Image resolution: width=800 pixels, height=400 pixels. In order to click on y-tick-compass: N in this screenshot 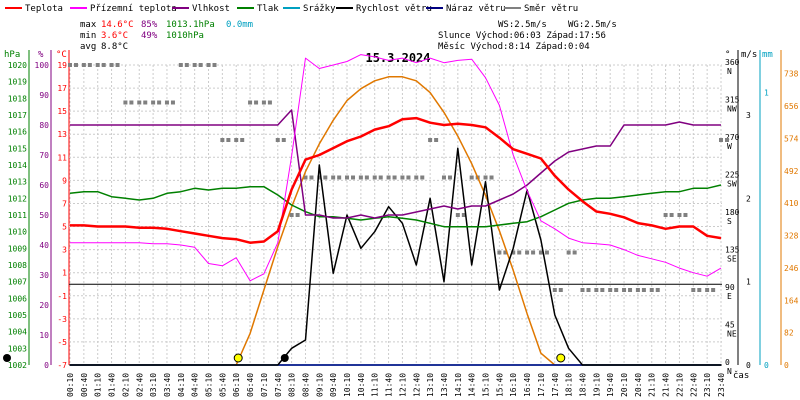, I will do `click(729, 371)`.